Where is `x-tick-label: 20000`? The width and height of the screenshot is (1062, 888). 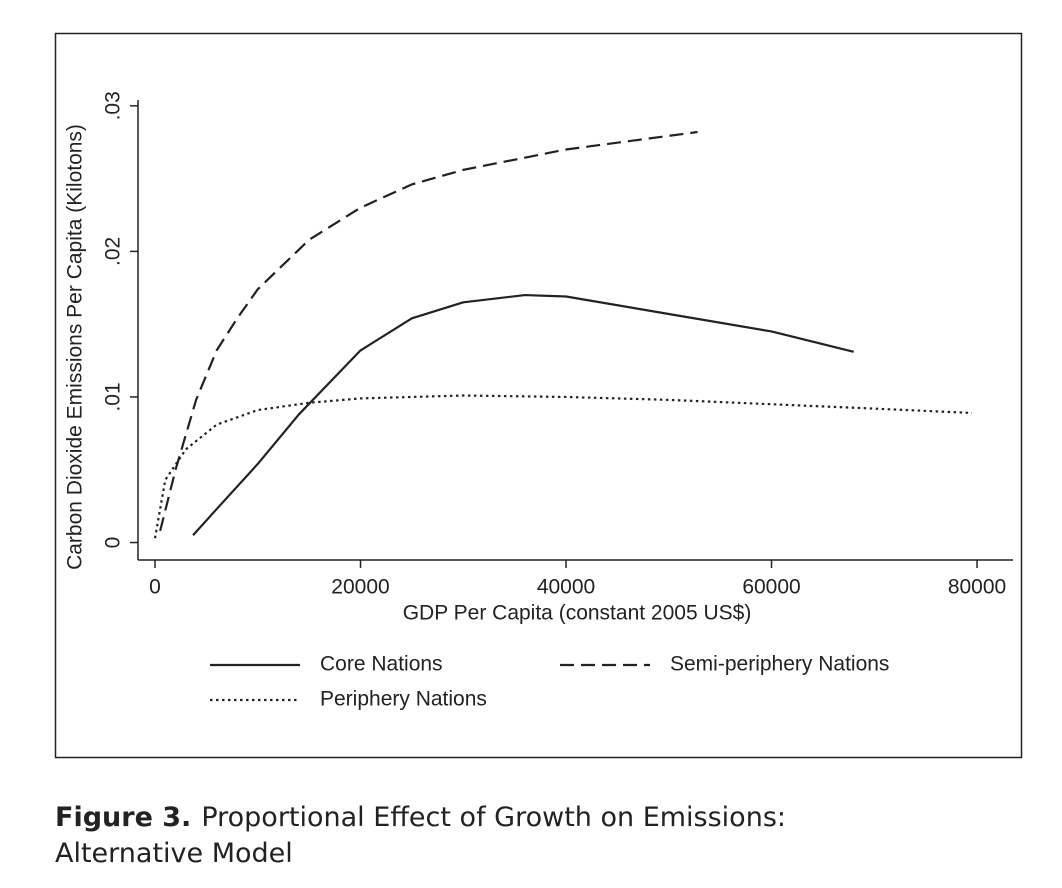
x-tick-label: 20000 is located at coordinates (360, 587).